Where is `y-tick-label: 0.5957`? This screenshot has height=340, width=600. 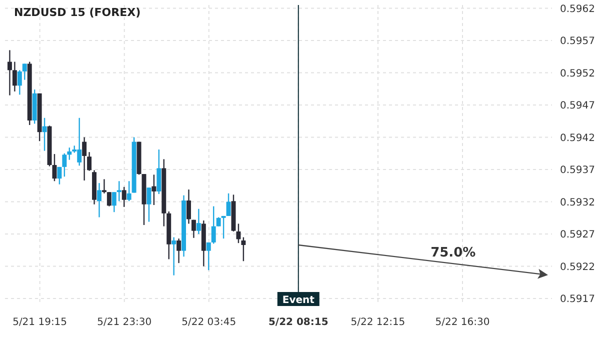 y-tick-label: 0.5957 is located at coordinates (577, 42).